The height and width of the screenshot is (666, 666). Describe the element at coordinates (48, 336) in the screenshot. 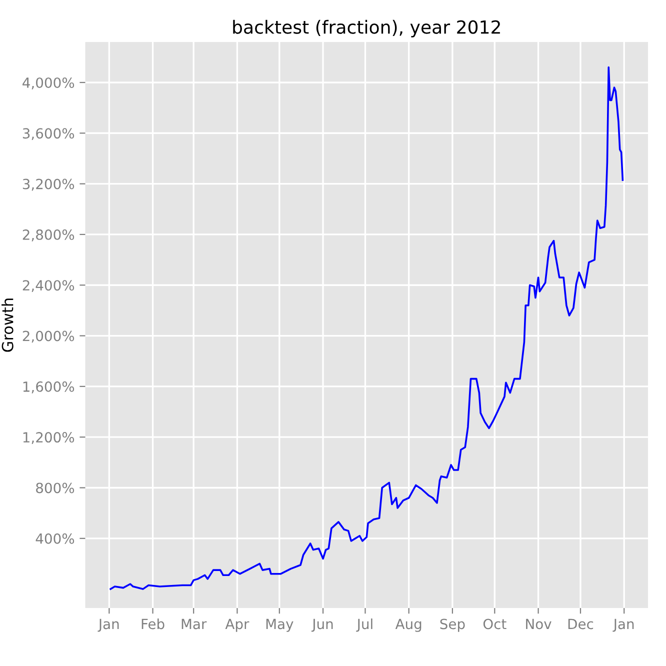

I see `y-tick-label: 2,000%` at that location.